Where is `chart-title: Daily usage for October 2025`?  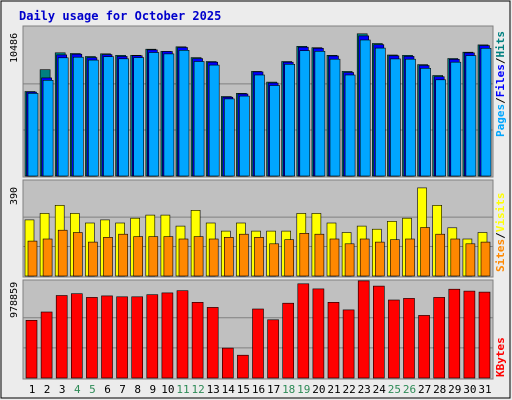 chart-title: Daily usage for October 2025 is located at coordinates (120, 16).